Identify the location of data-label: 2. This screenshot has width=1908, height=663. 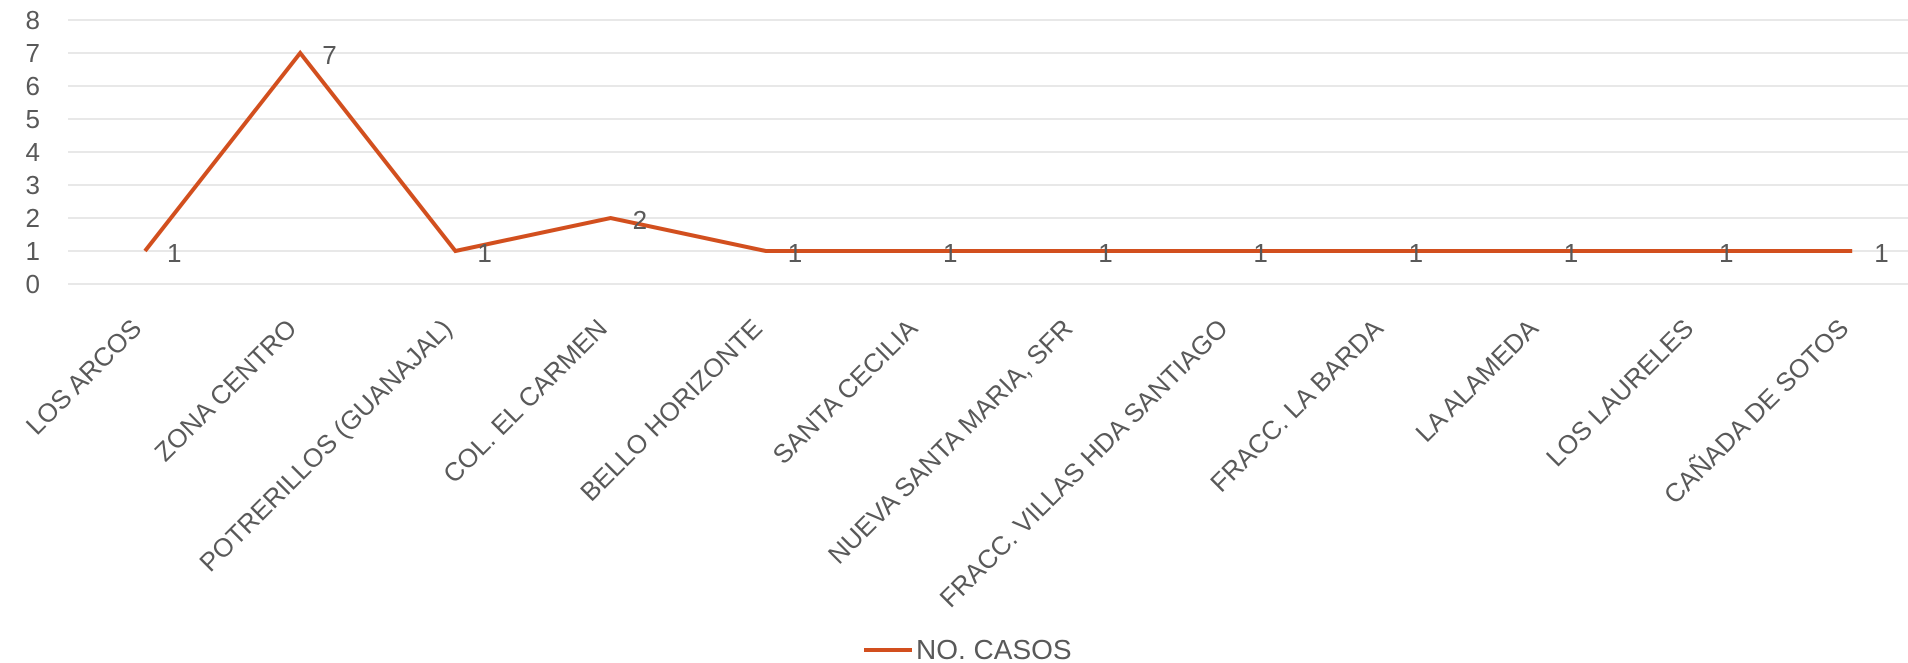
(640, 220).